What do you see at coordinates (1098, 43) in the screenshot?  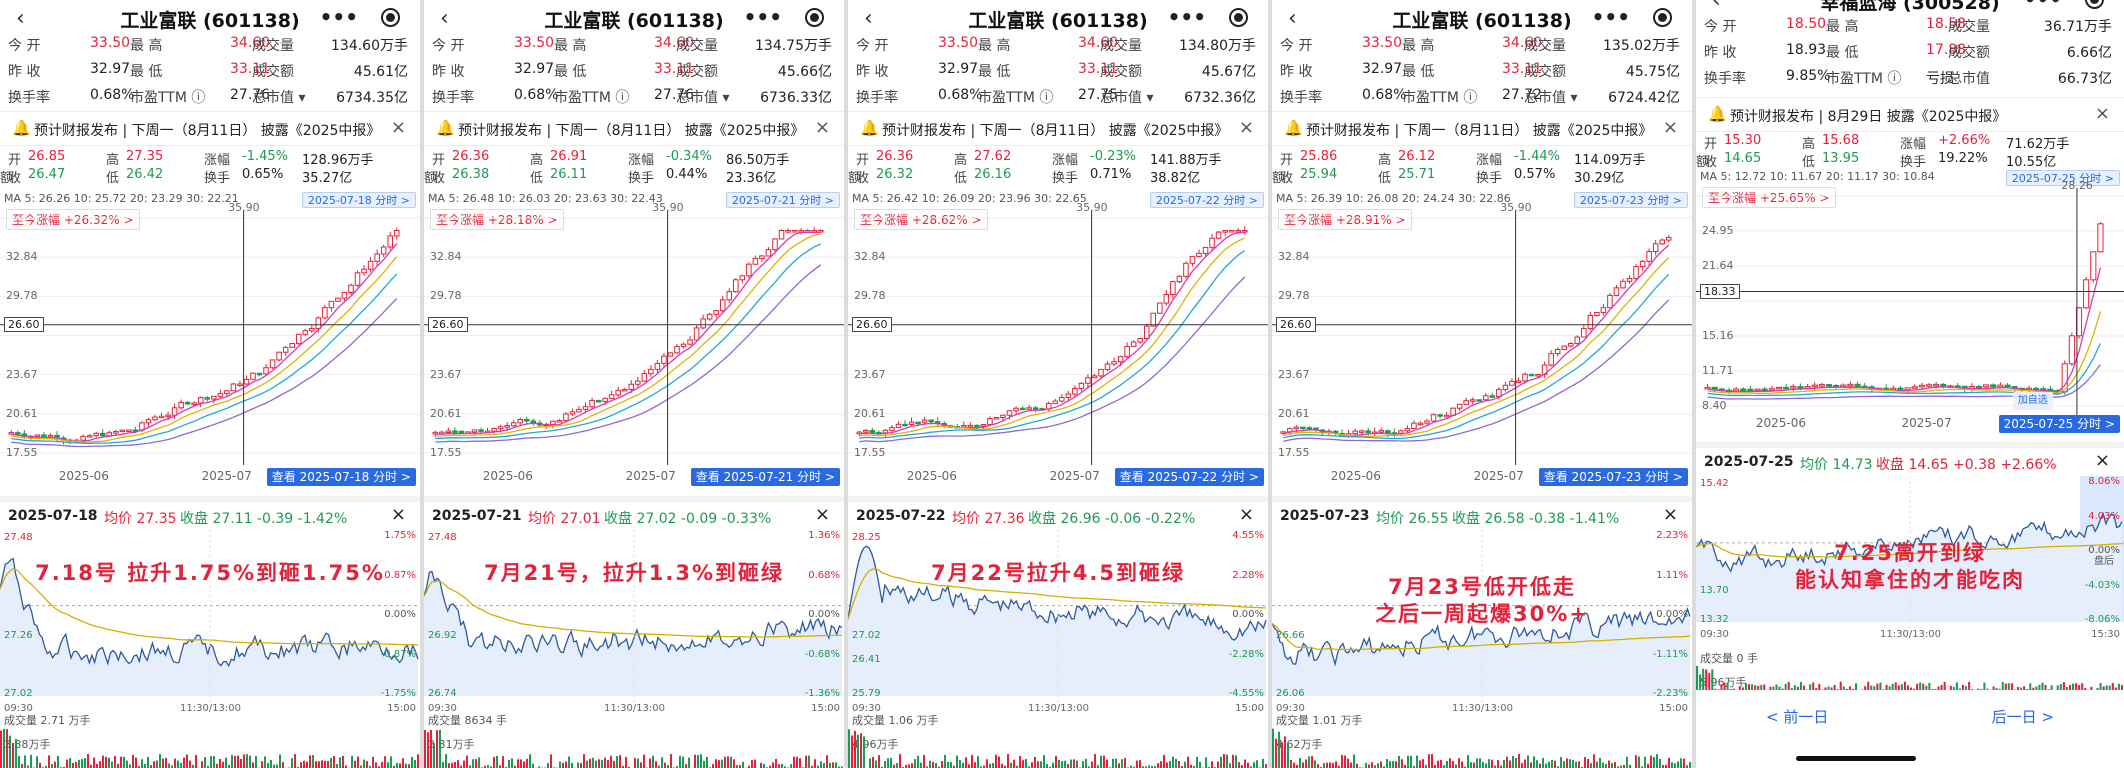 I see `quote-cell: 34.60` at bounding box center [1098, 43].